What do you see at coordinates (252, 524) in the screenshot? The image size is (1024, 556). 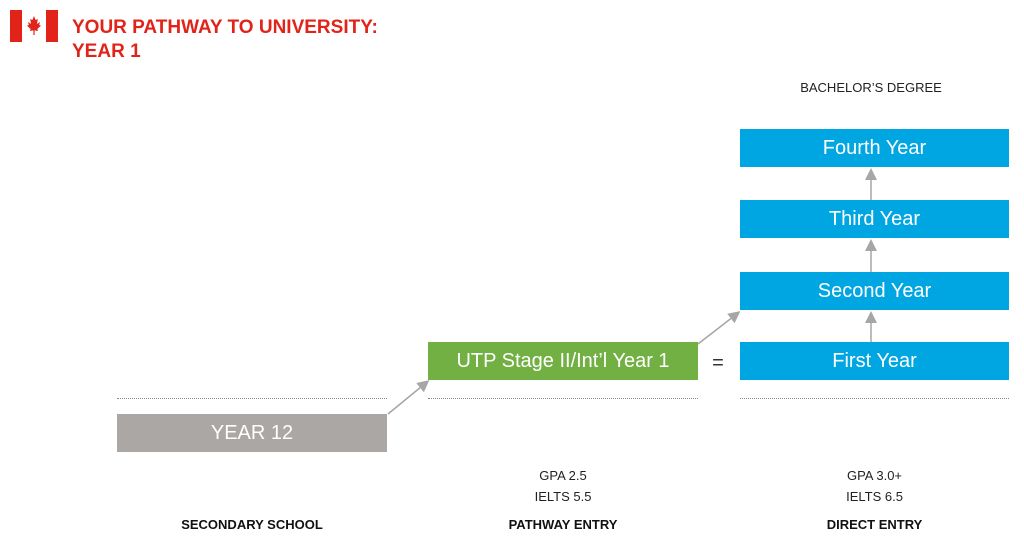 I see `secondary-school-label: SECONDARY SCHOOL` at bounding box center [252, 524].